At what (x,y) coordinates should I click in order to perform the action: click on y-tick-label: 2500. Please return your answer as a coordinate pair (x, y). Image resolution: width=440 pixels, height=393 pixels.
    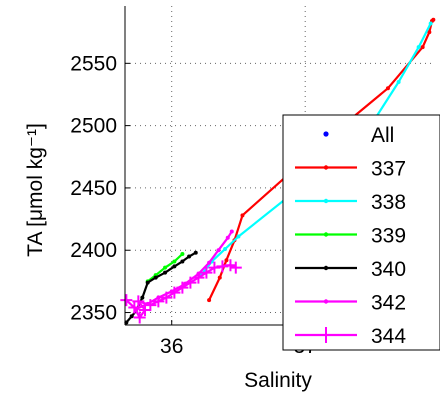
    Looking at the image, I should click on (93, 126).